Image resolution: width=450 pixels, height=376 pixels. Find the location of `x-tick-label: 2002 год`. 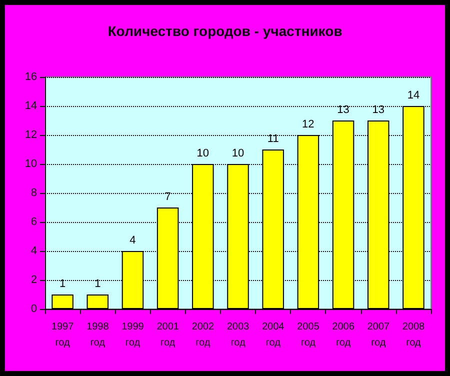

x-tick-label: 2002 год is located at coordinates (203, 335).